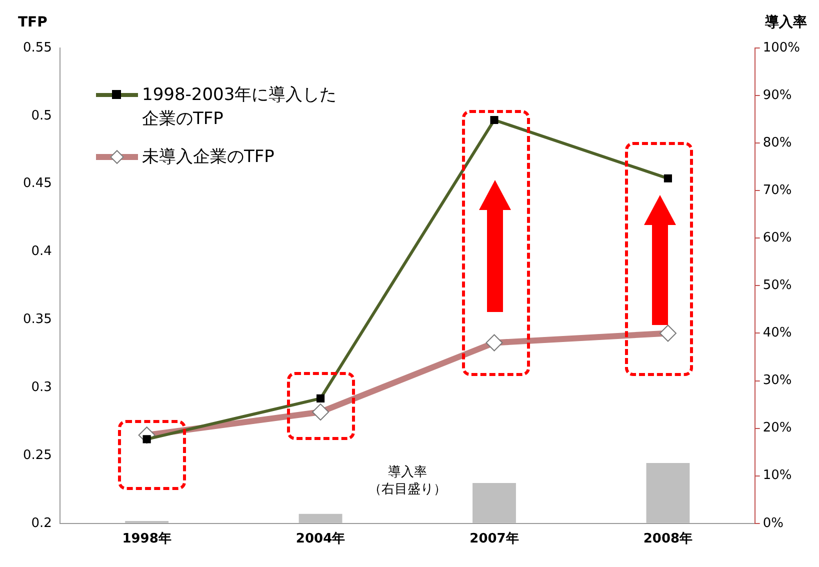  What do you see at coordinates (777, 333) in the screenshot?
I see `y2-tick-label: 40%` at bounding box center [777, 333].